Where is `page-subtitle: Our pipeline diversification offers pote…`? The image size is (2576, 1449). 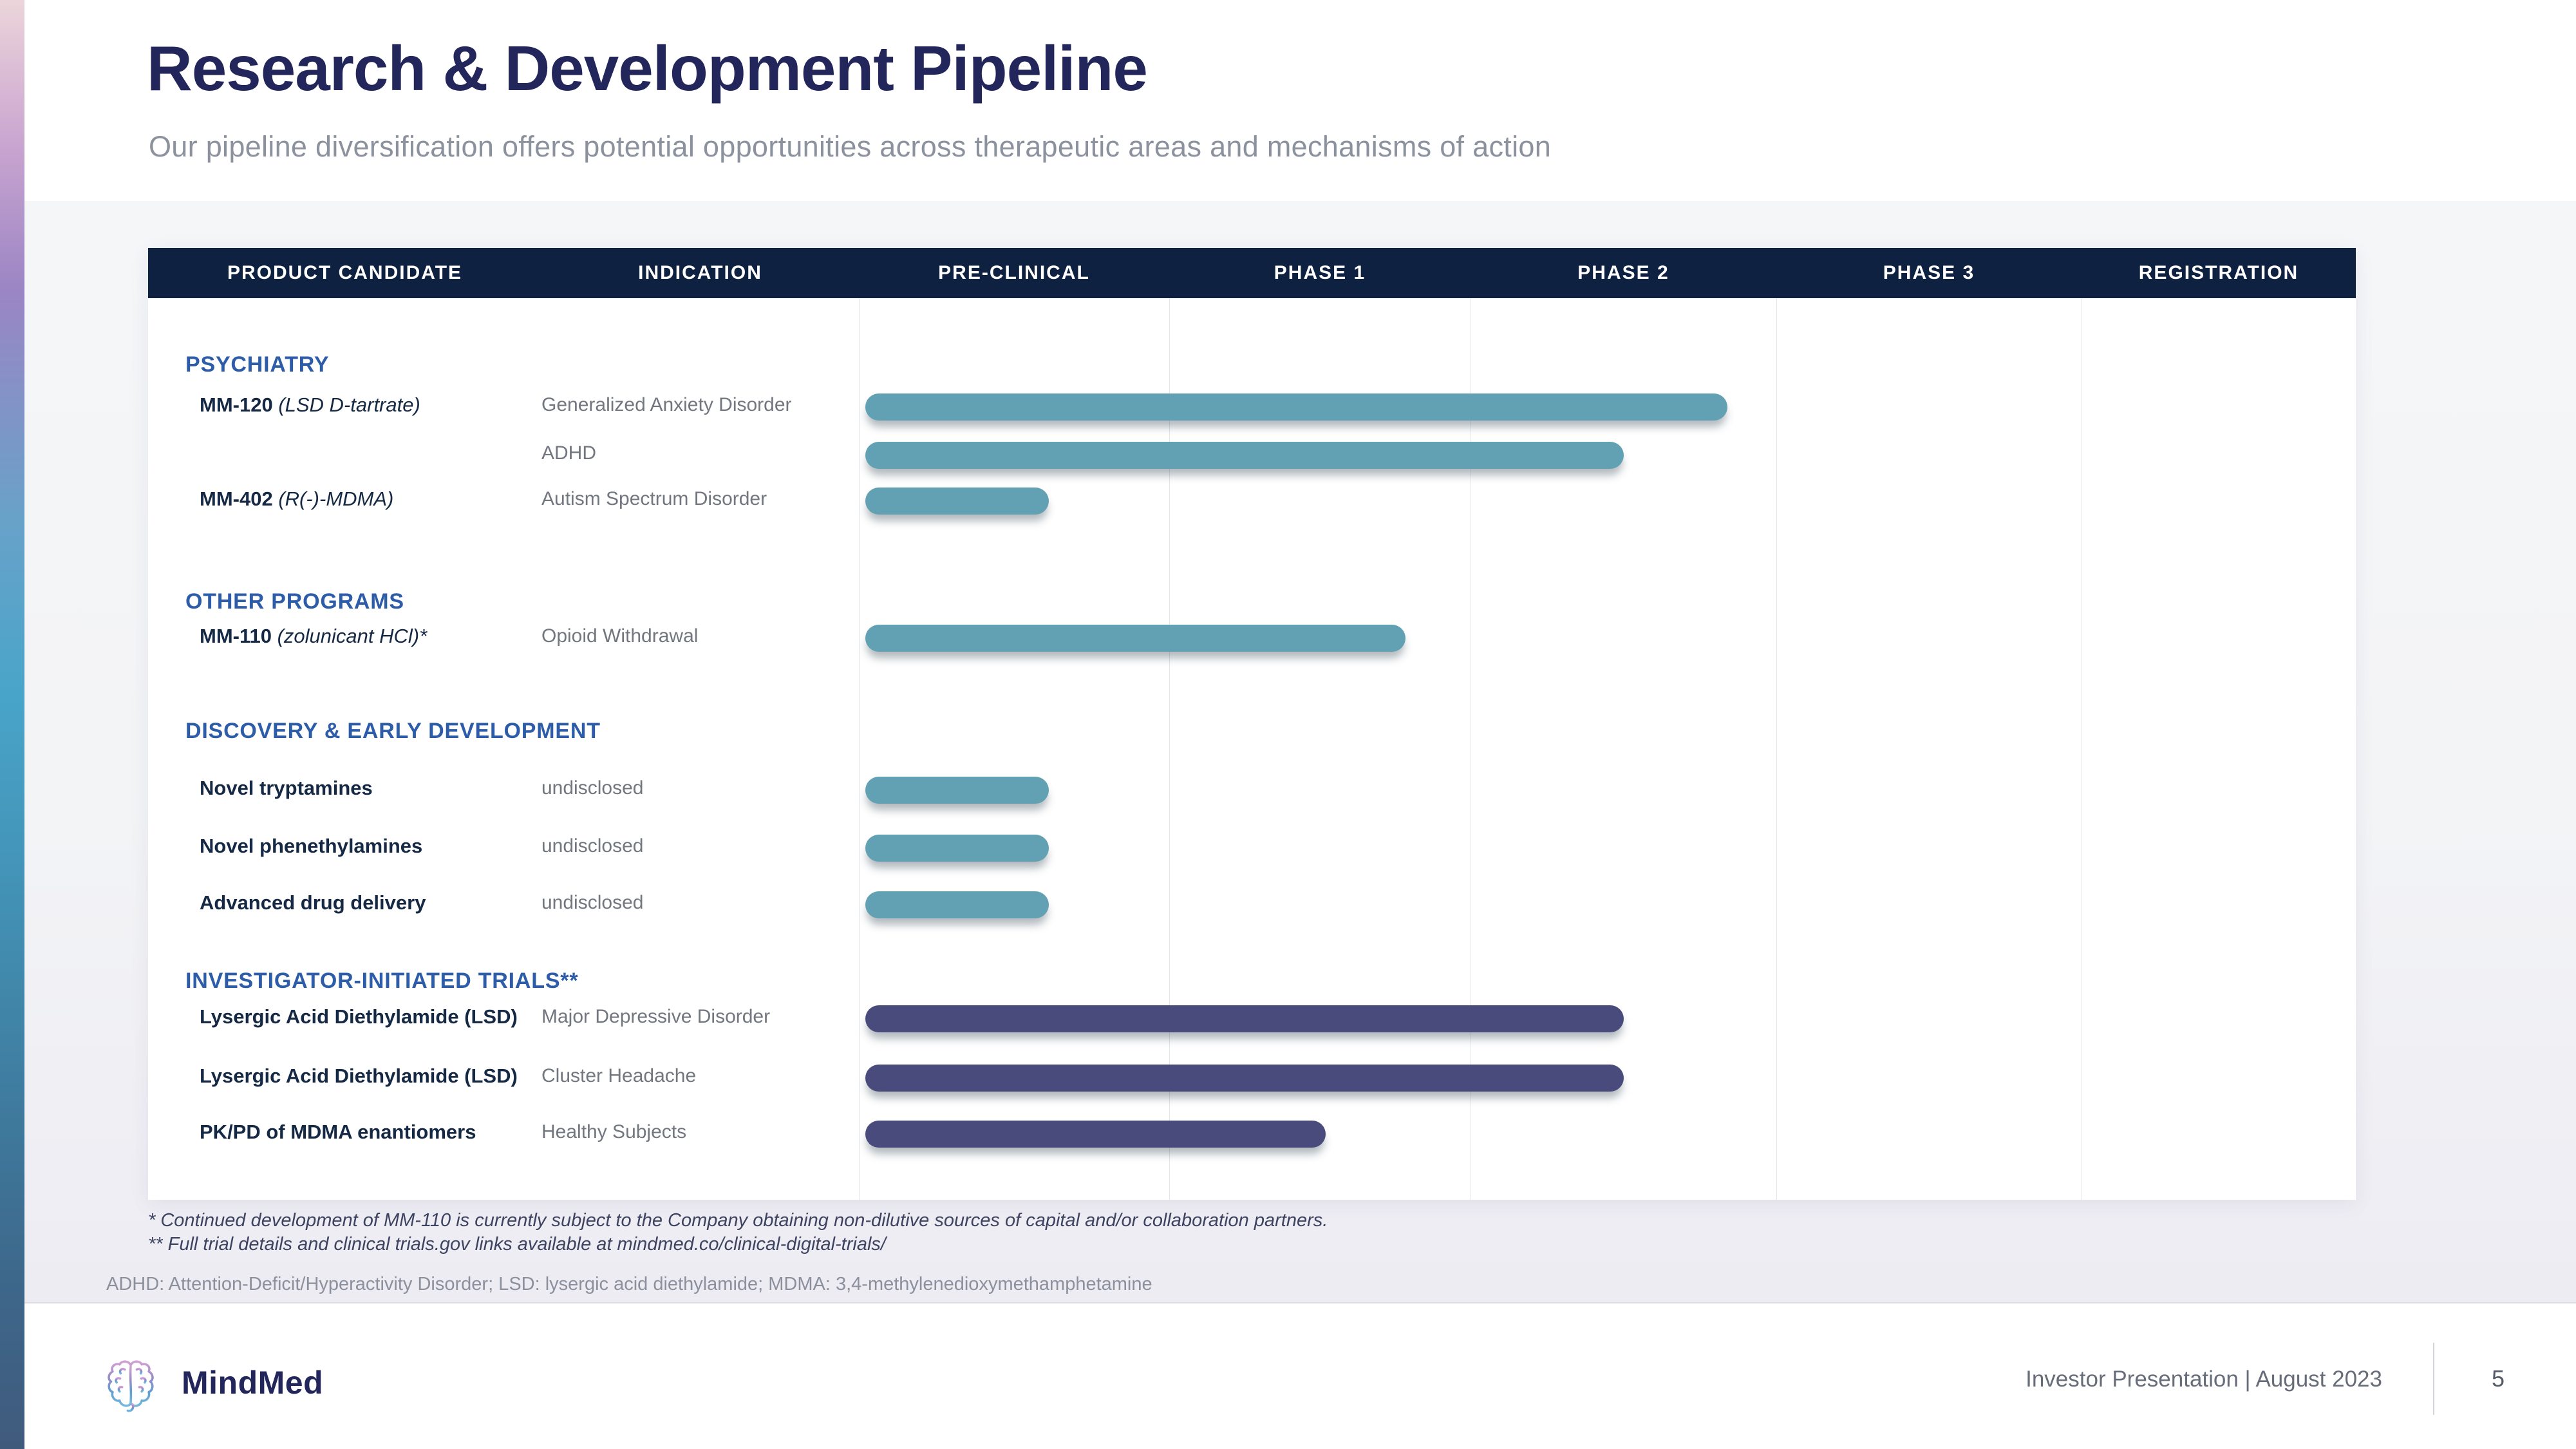
page-subtitle: Our pipeline diversification offers pote… is located at coordinates (850, 147).